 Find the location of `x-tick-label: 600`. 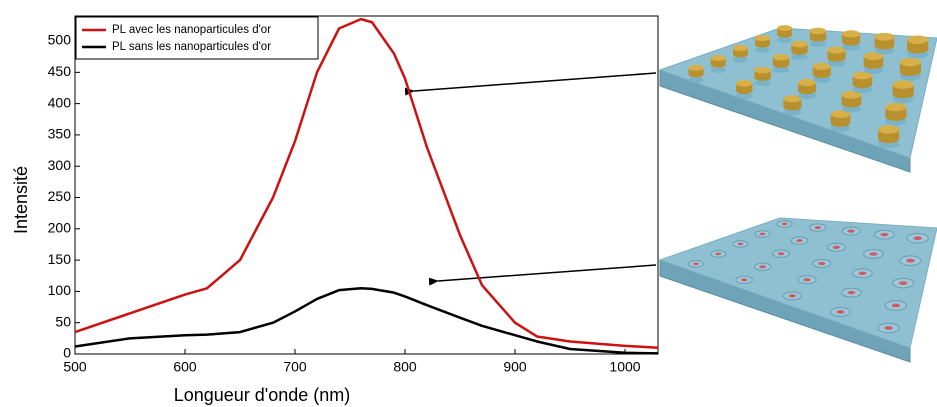

x-tick-label: 600 is located at coordinates (185, 367).